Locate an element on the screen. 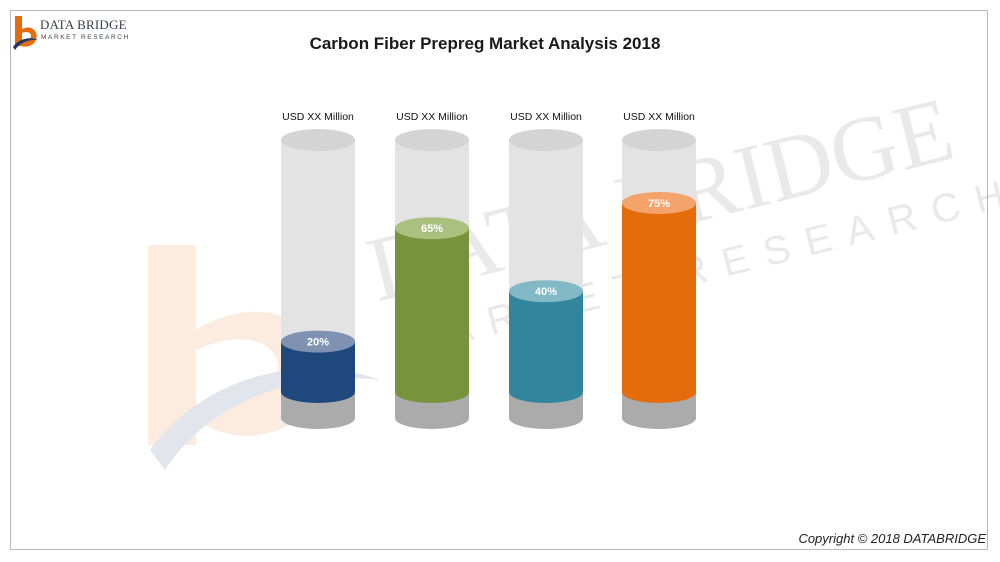 The image size is (1000, 562). brand-logo: DATA BRIDGE MARKET RESEARCH is located at coordinates (77, 34).